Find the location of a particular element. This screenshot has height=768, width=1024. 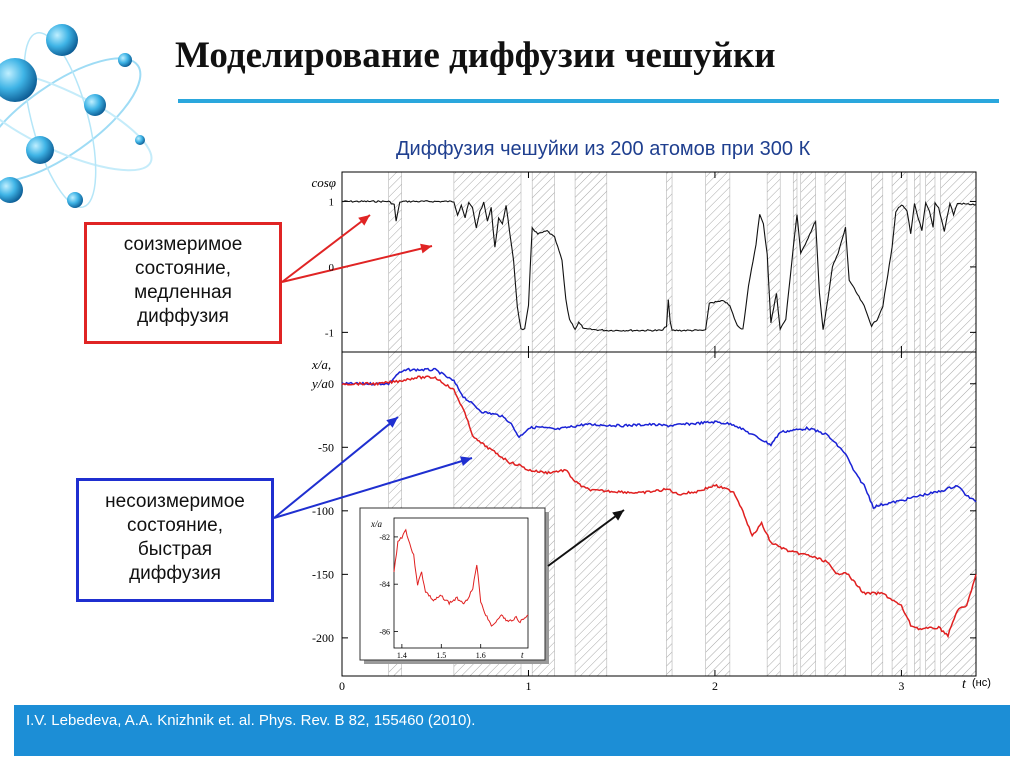

callout-line: несоизмеримое is located at coordinates (175, 501).